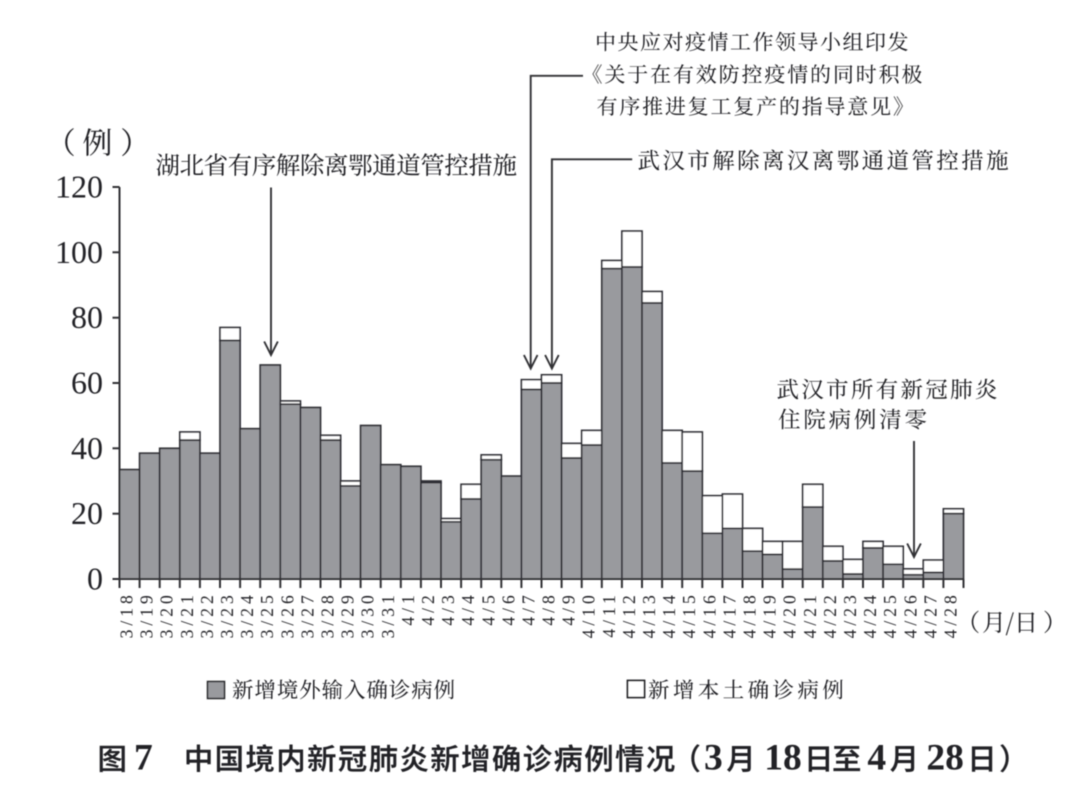  What do you see at coordinates (87, 513) in the screenshot?
I see `svg-text: 20` at bounding box center [87, 513].